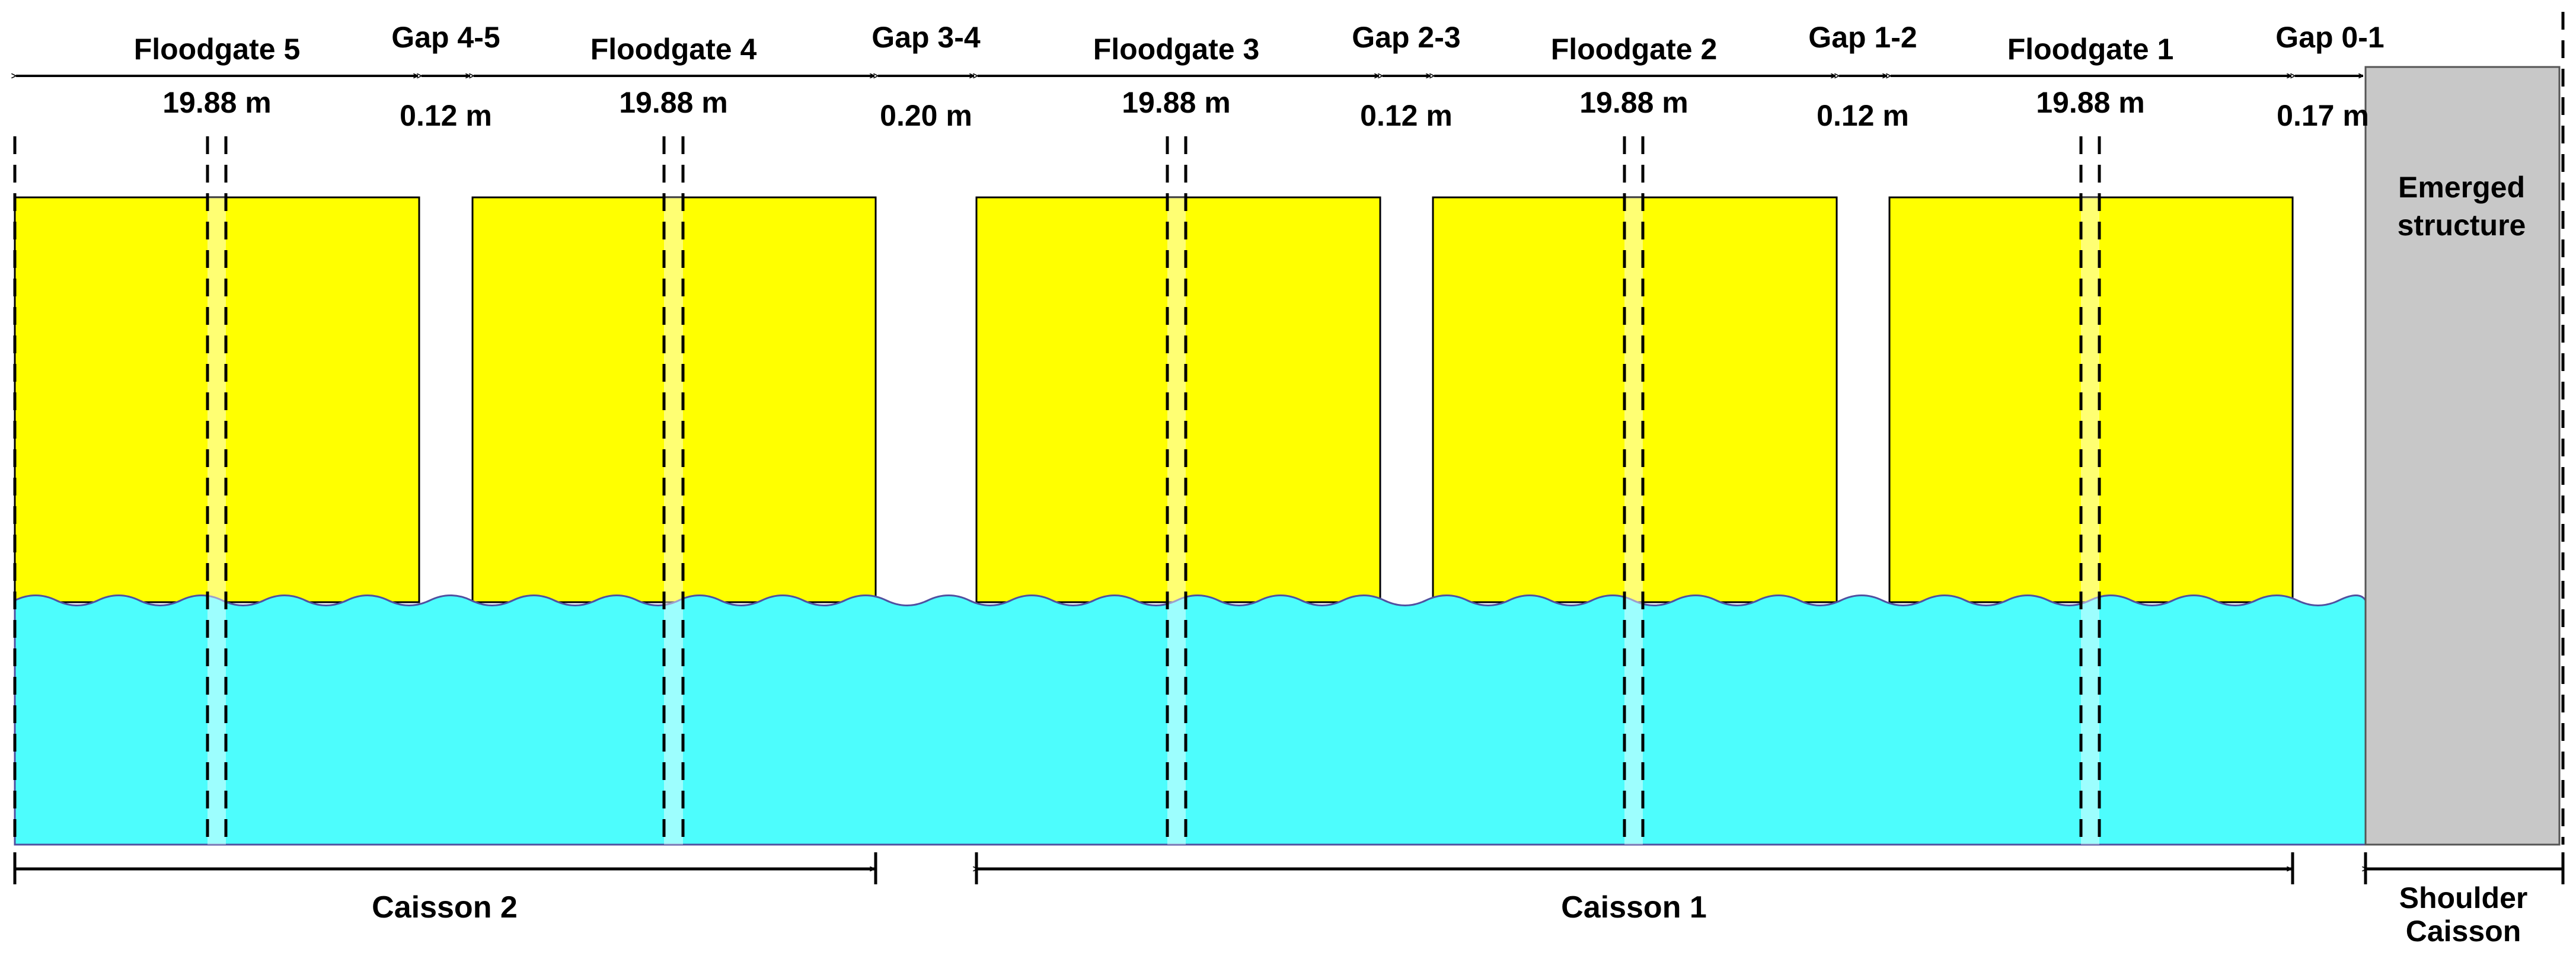 The image size is (2576, 959). I want to click on floodgate-3-width: 19.88 m, so click(1176, 103).